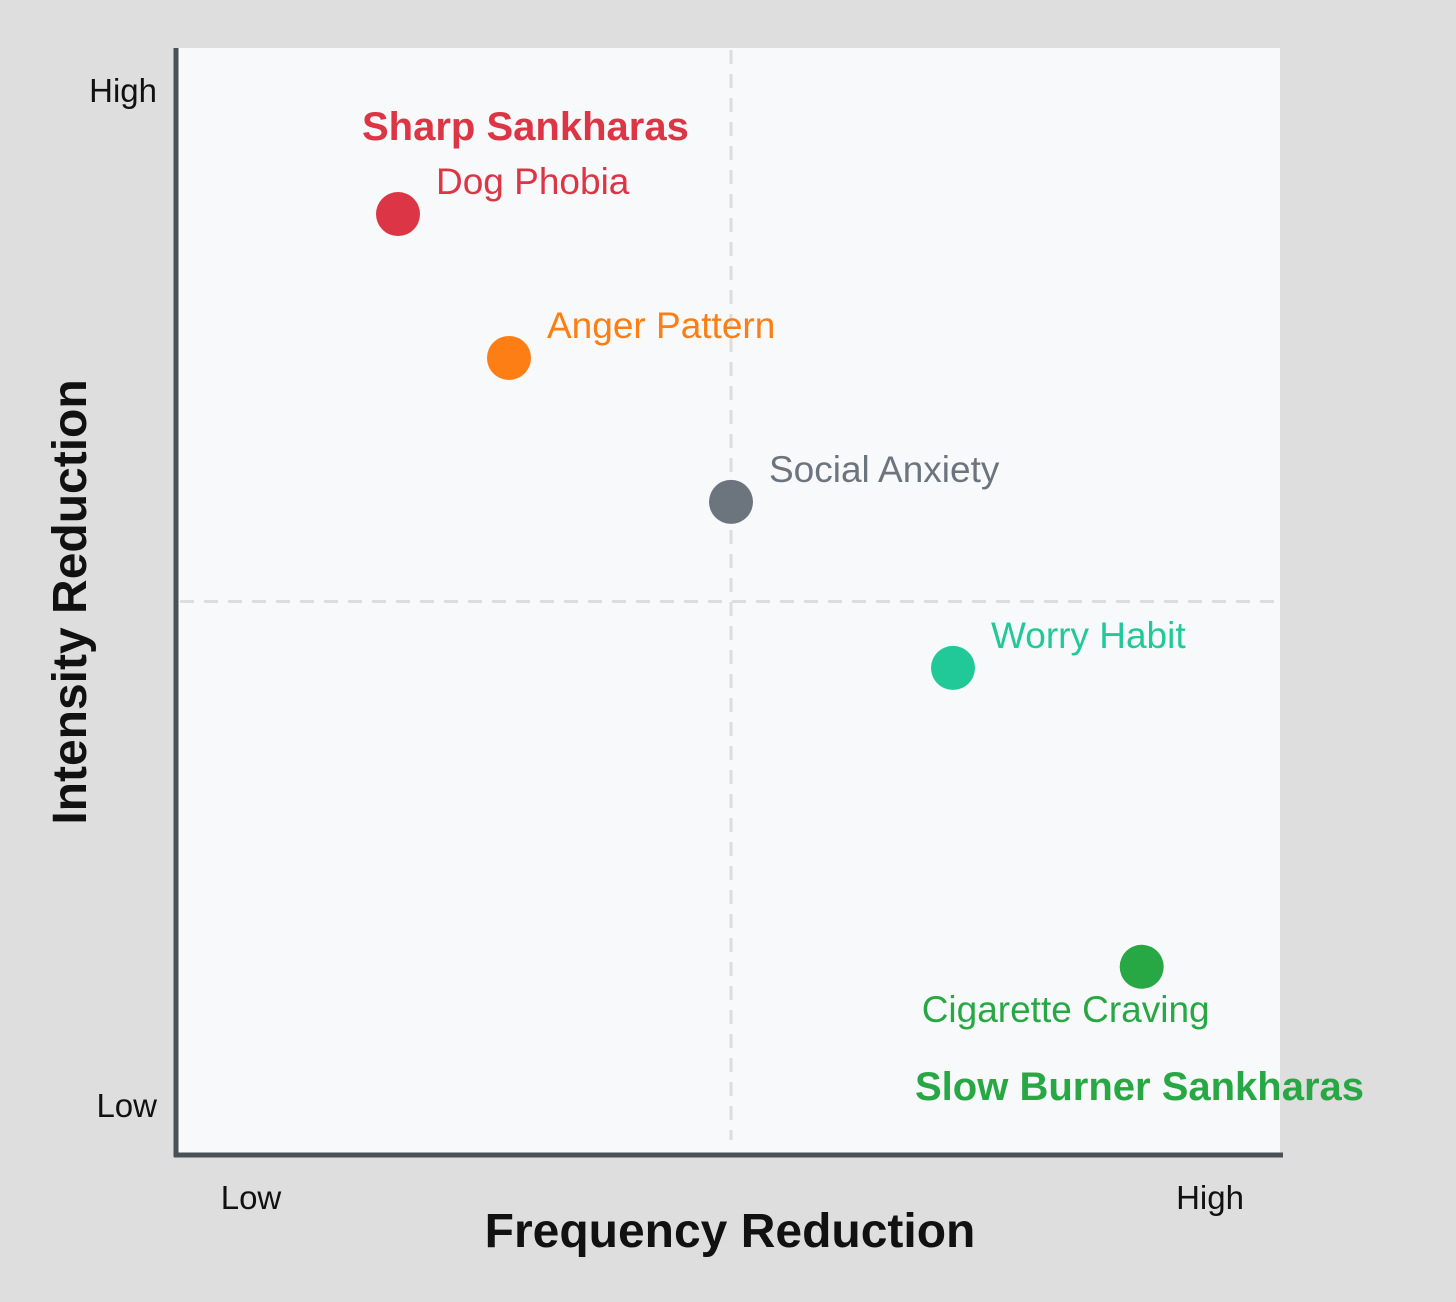 The image size is (1456, 1302). Describe the element at coordinates (123, 90) in the screenshot. I see `y-tick-high: High` at that location.